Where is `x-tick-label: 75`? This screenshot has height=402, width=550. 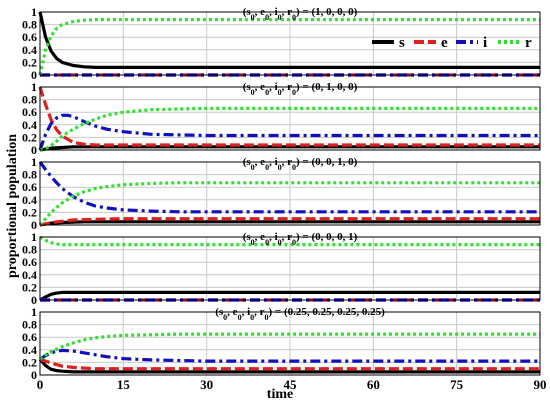
x-tick-label: 75 is located at coordinates (457, 384).